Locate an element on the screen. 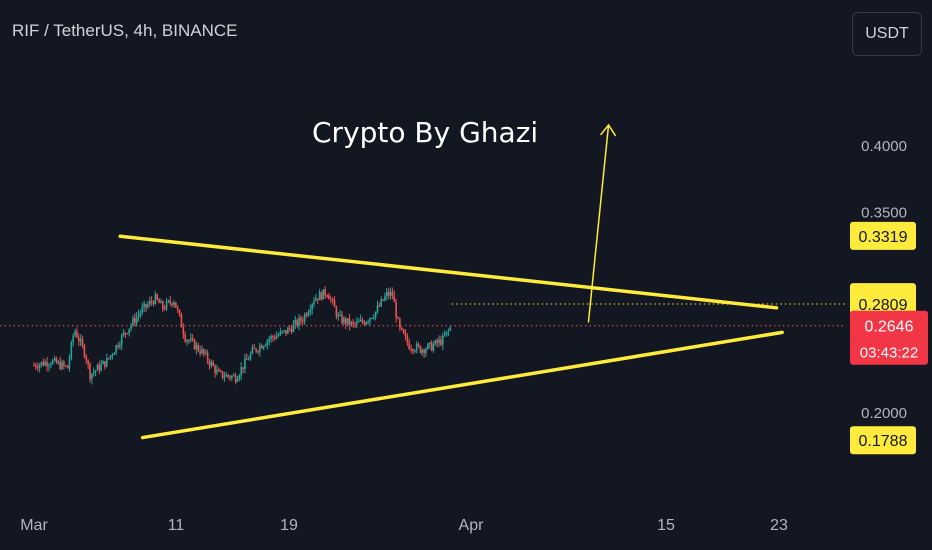 The width and height of the screenshot is (932, 550). price-label-text: 0.2809 is located at coordinates (883, 305).